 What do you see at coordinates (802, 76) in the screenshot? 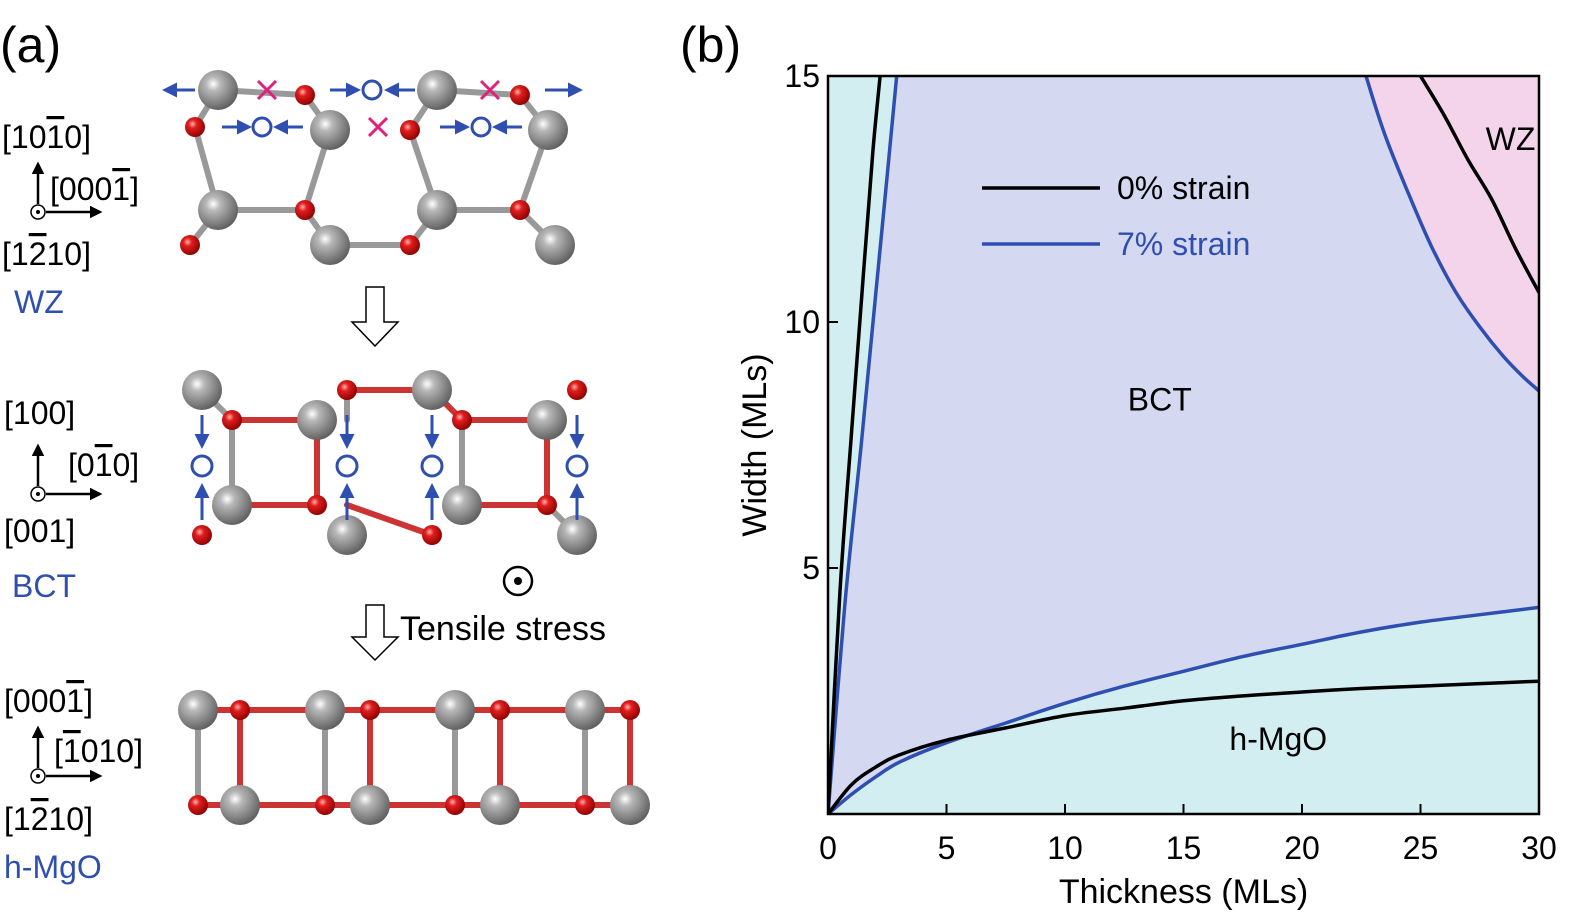
I see `y-tick-label: 15` at bounding box center [802, 76].